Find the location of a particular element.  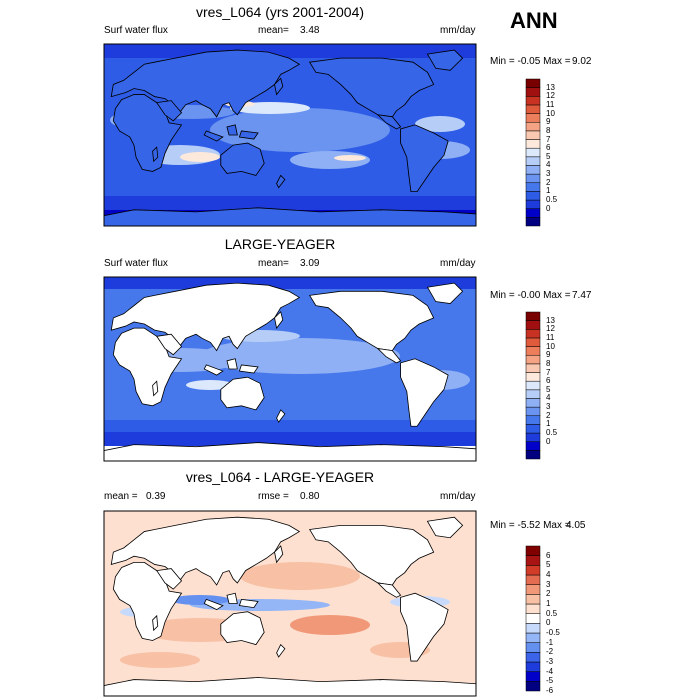

colorbar-tick-label: 13 is located at coordinates (550, 87).